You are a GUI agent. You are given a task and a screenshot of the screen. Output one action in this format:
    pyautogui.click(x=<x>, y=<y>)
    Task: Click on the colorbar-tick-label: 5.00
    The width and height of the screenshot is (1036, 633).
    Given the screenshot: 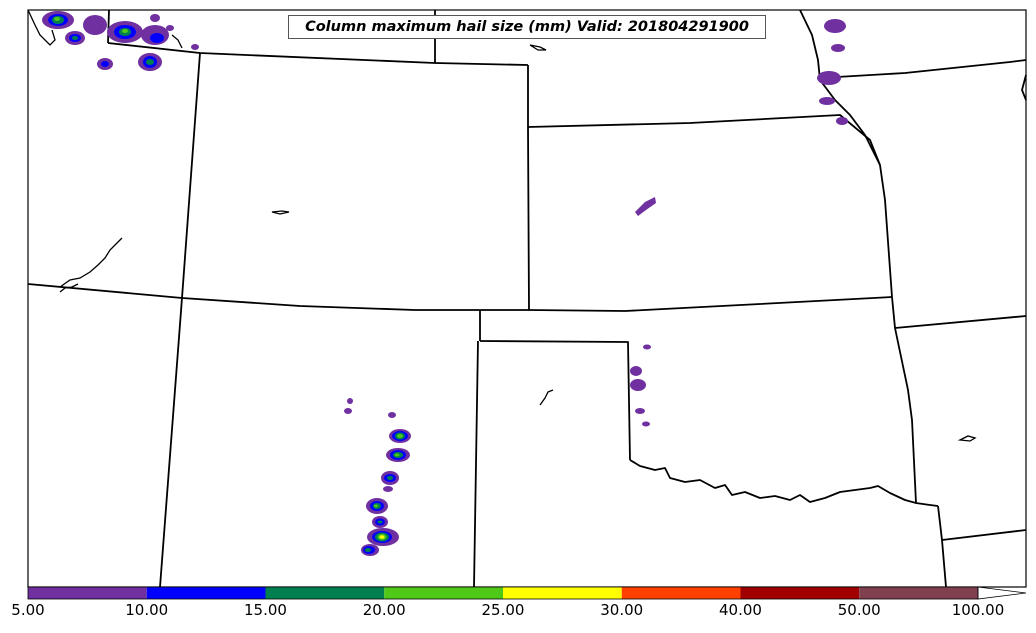 What is the action you would take?
    pyautogui.click(x=28, y=610)
    